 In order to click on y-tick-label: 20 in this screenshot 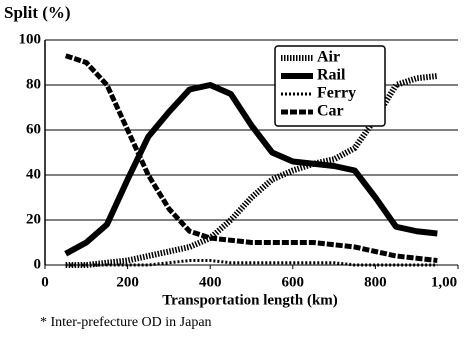, I will do `click(33, 219)`.